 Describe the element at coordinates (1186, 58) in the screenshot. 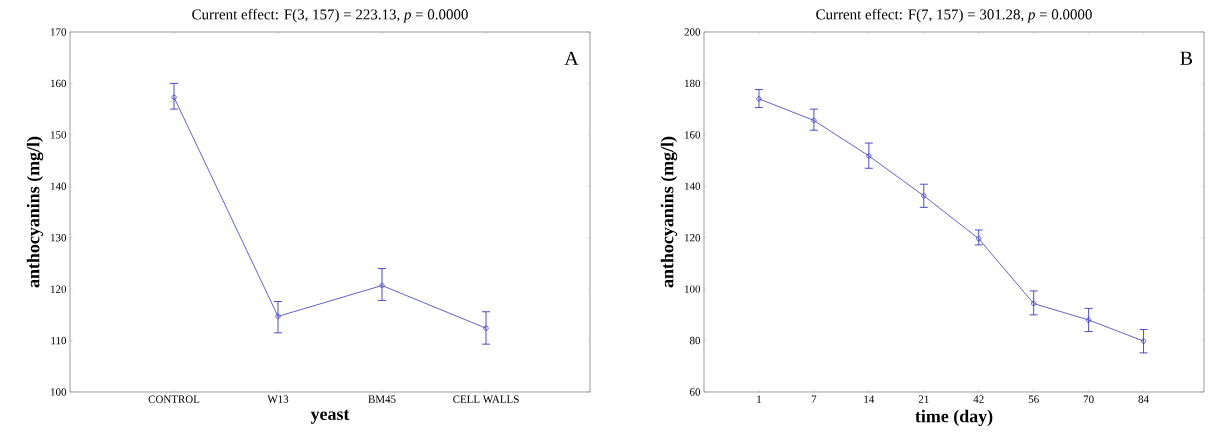

I see `annotation: B` at that location.